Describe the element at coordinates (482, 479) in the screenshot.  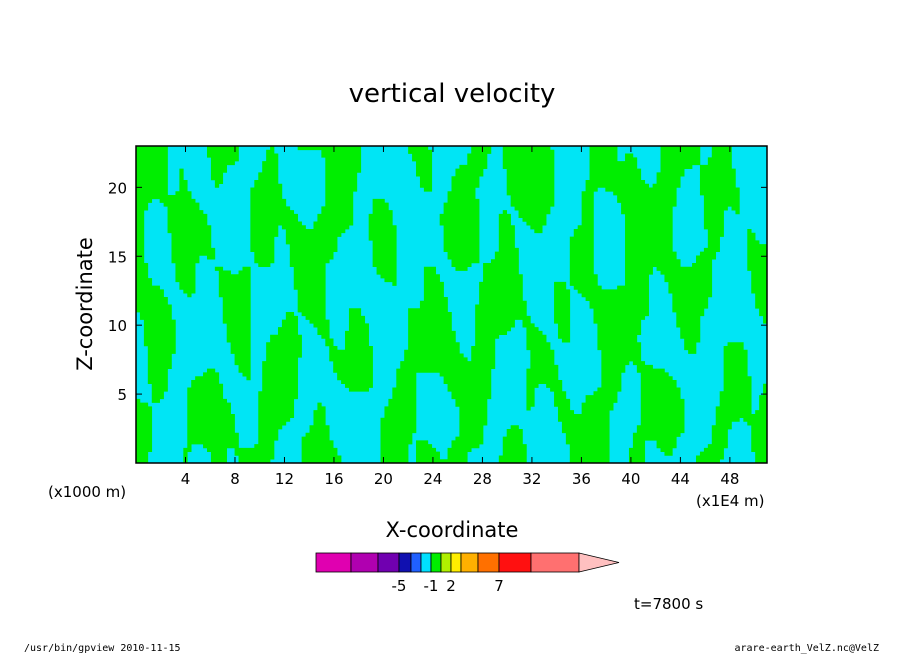
I see `x-tick-label: 28` at that location.